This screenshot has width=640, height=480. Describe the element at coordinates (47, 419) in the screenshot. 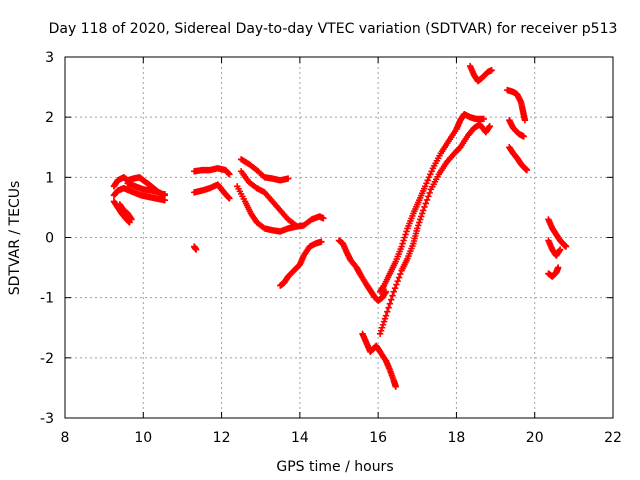

I see `y-tick-label: -3` at that location.